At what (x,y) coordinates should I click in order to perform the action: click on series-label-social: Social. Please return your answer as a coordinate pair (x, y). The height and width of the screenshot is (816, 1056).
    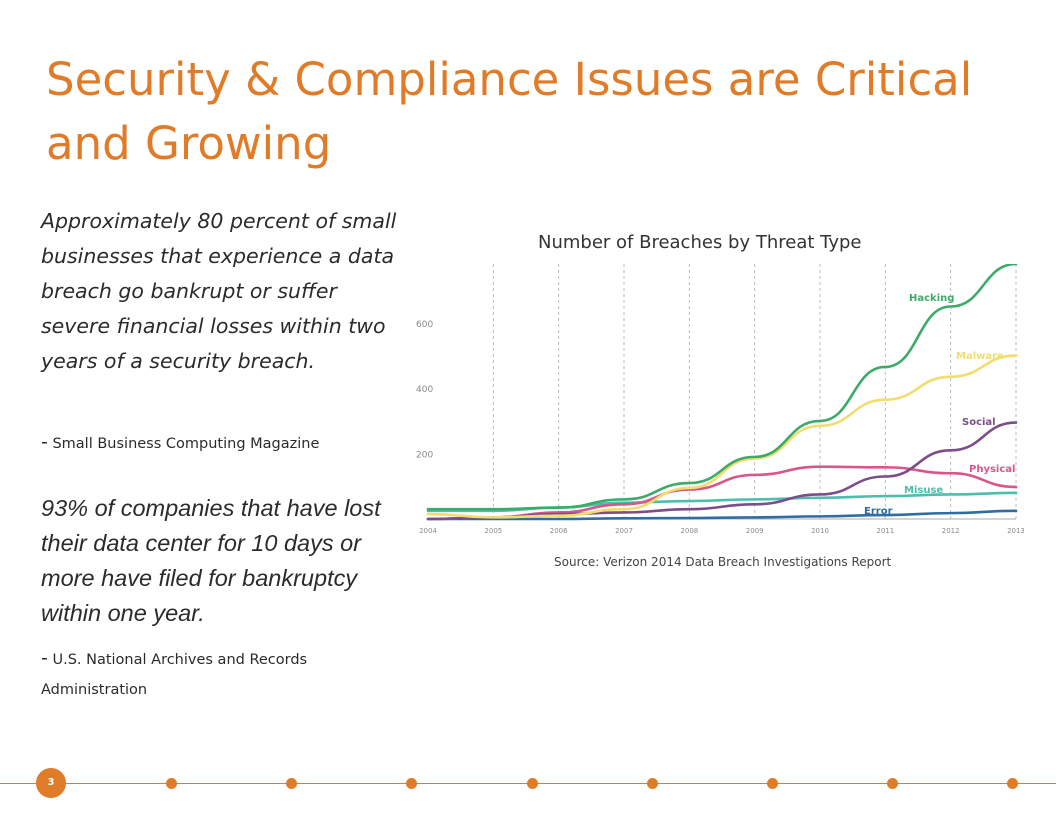
    Looking at the image, I should click on (979, 422).